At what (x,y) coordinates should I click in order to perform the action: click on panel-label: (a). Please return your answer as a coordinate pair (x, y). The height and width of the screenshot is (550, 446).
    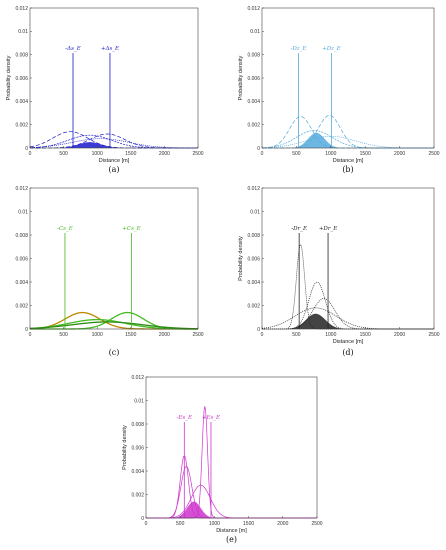
    Looking at the image, I should click on (113, 169).